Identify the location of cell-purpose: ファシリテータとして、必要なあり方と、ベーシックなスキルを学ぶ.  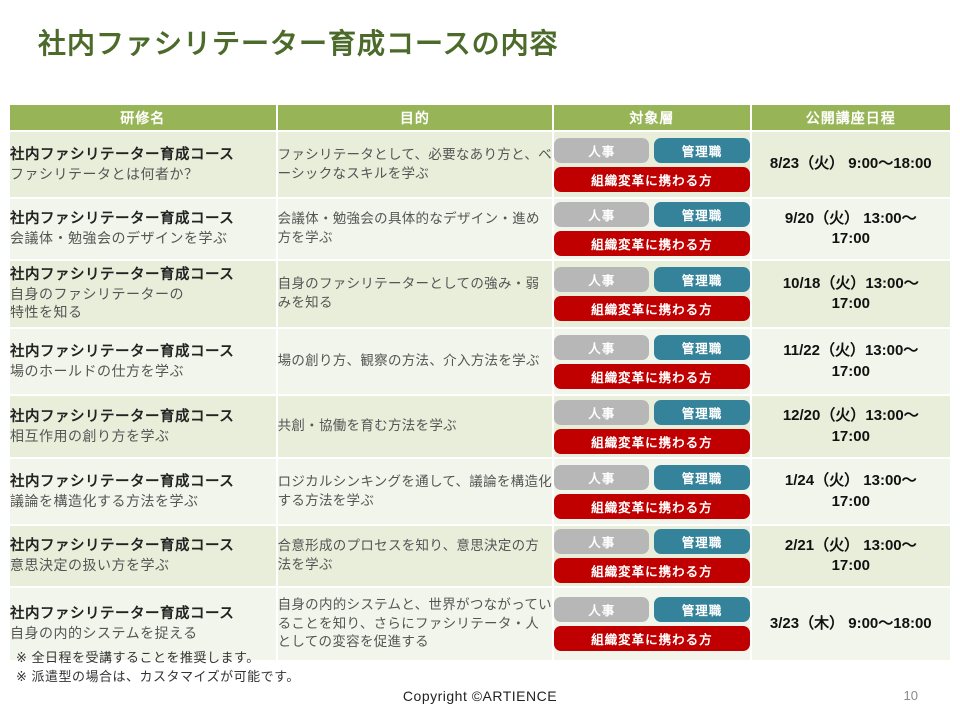
(415, 164).